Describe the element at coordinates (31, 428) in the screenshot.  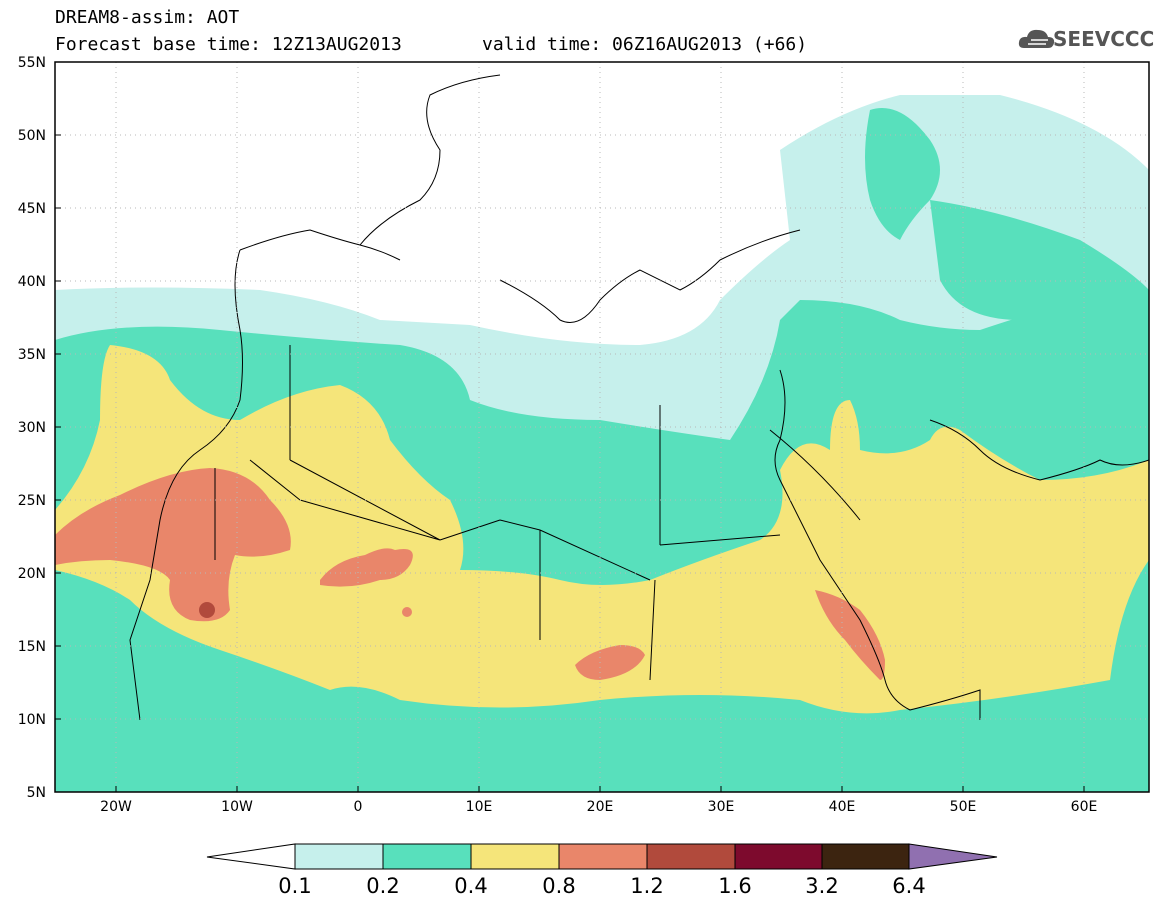
I see `lat-label: 30N` at that location.